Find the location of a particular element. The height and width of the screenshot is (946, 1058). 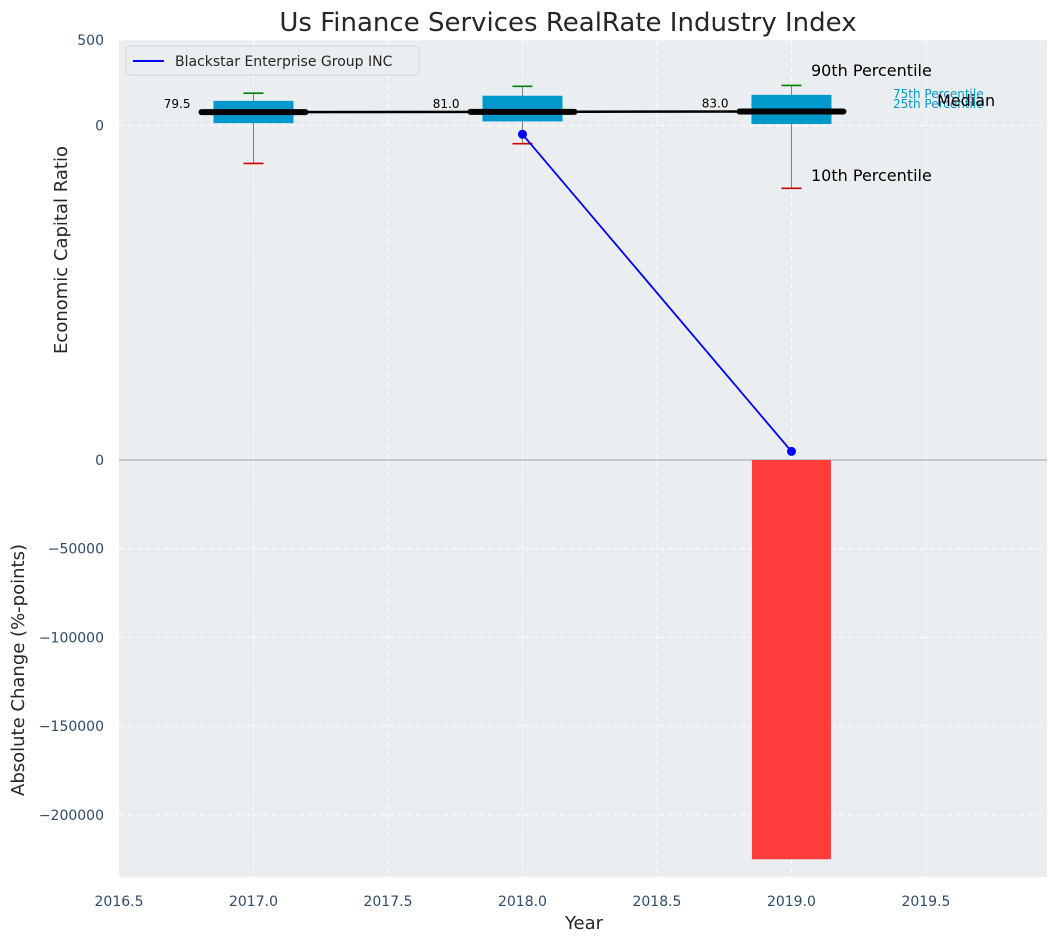

change-bar is located at coordinates (791, 660).